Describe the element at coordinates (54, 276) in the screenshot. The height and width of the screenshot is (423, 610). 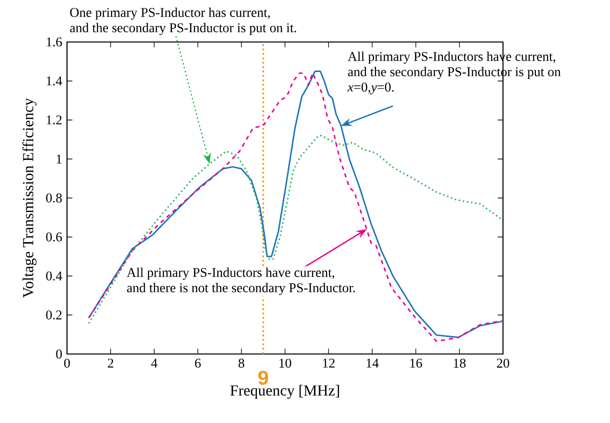
I see `y-tick-label: 0.4` at that location.